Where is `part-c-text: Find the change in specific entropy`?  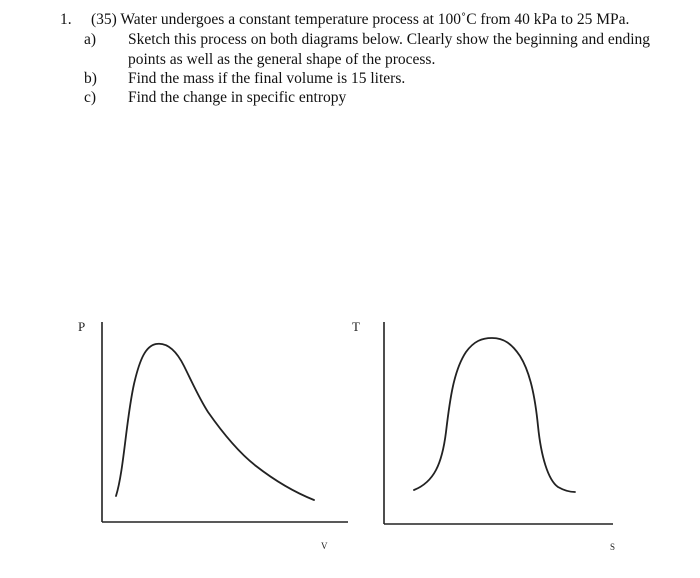
part-c-text: Find the change in specific entropy is located at coordinates (237, 97).